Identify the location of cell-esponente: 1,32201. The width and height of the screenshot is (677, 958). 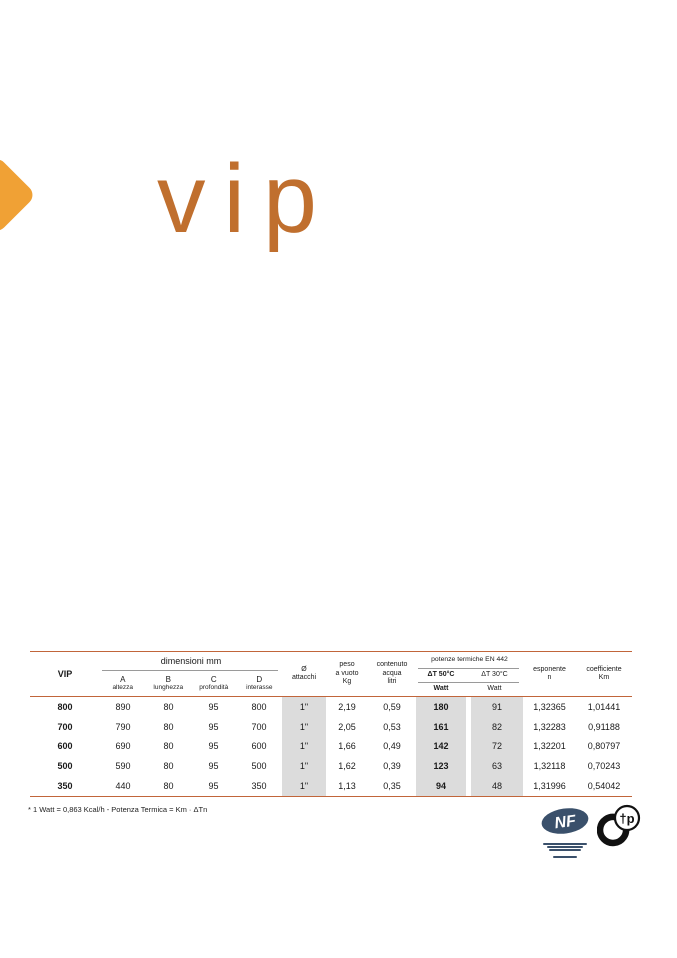
(549, 746).